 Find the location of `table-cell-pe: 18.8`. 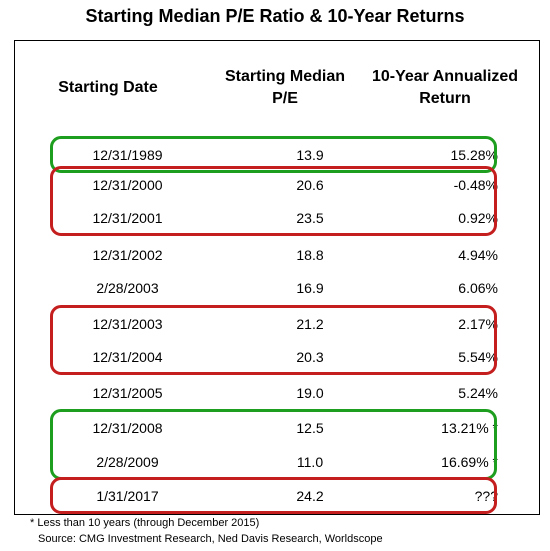

table-cell-pe: 18.8 is located at coordinates (310, 255).